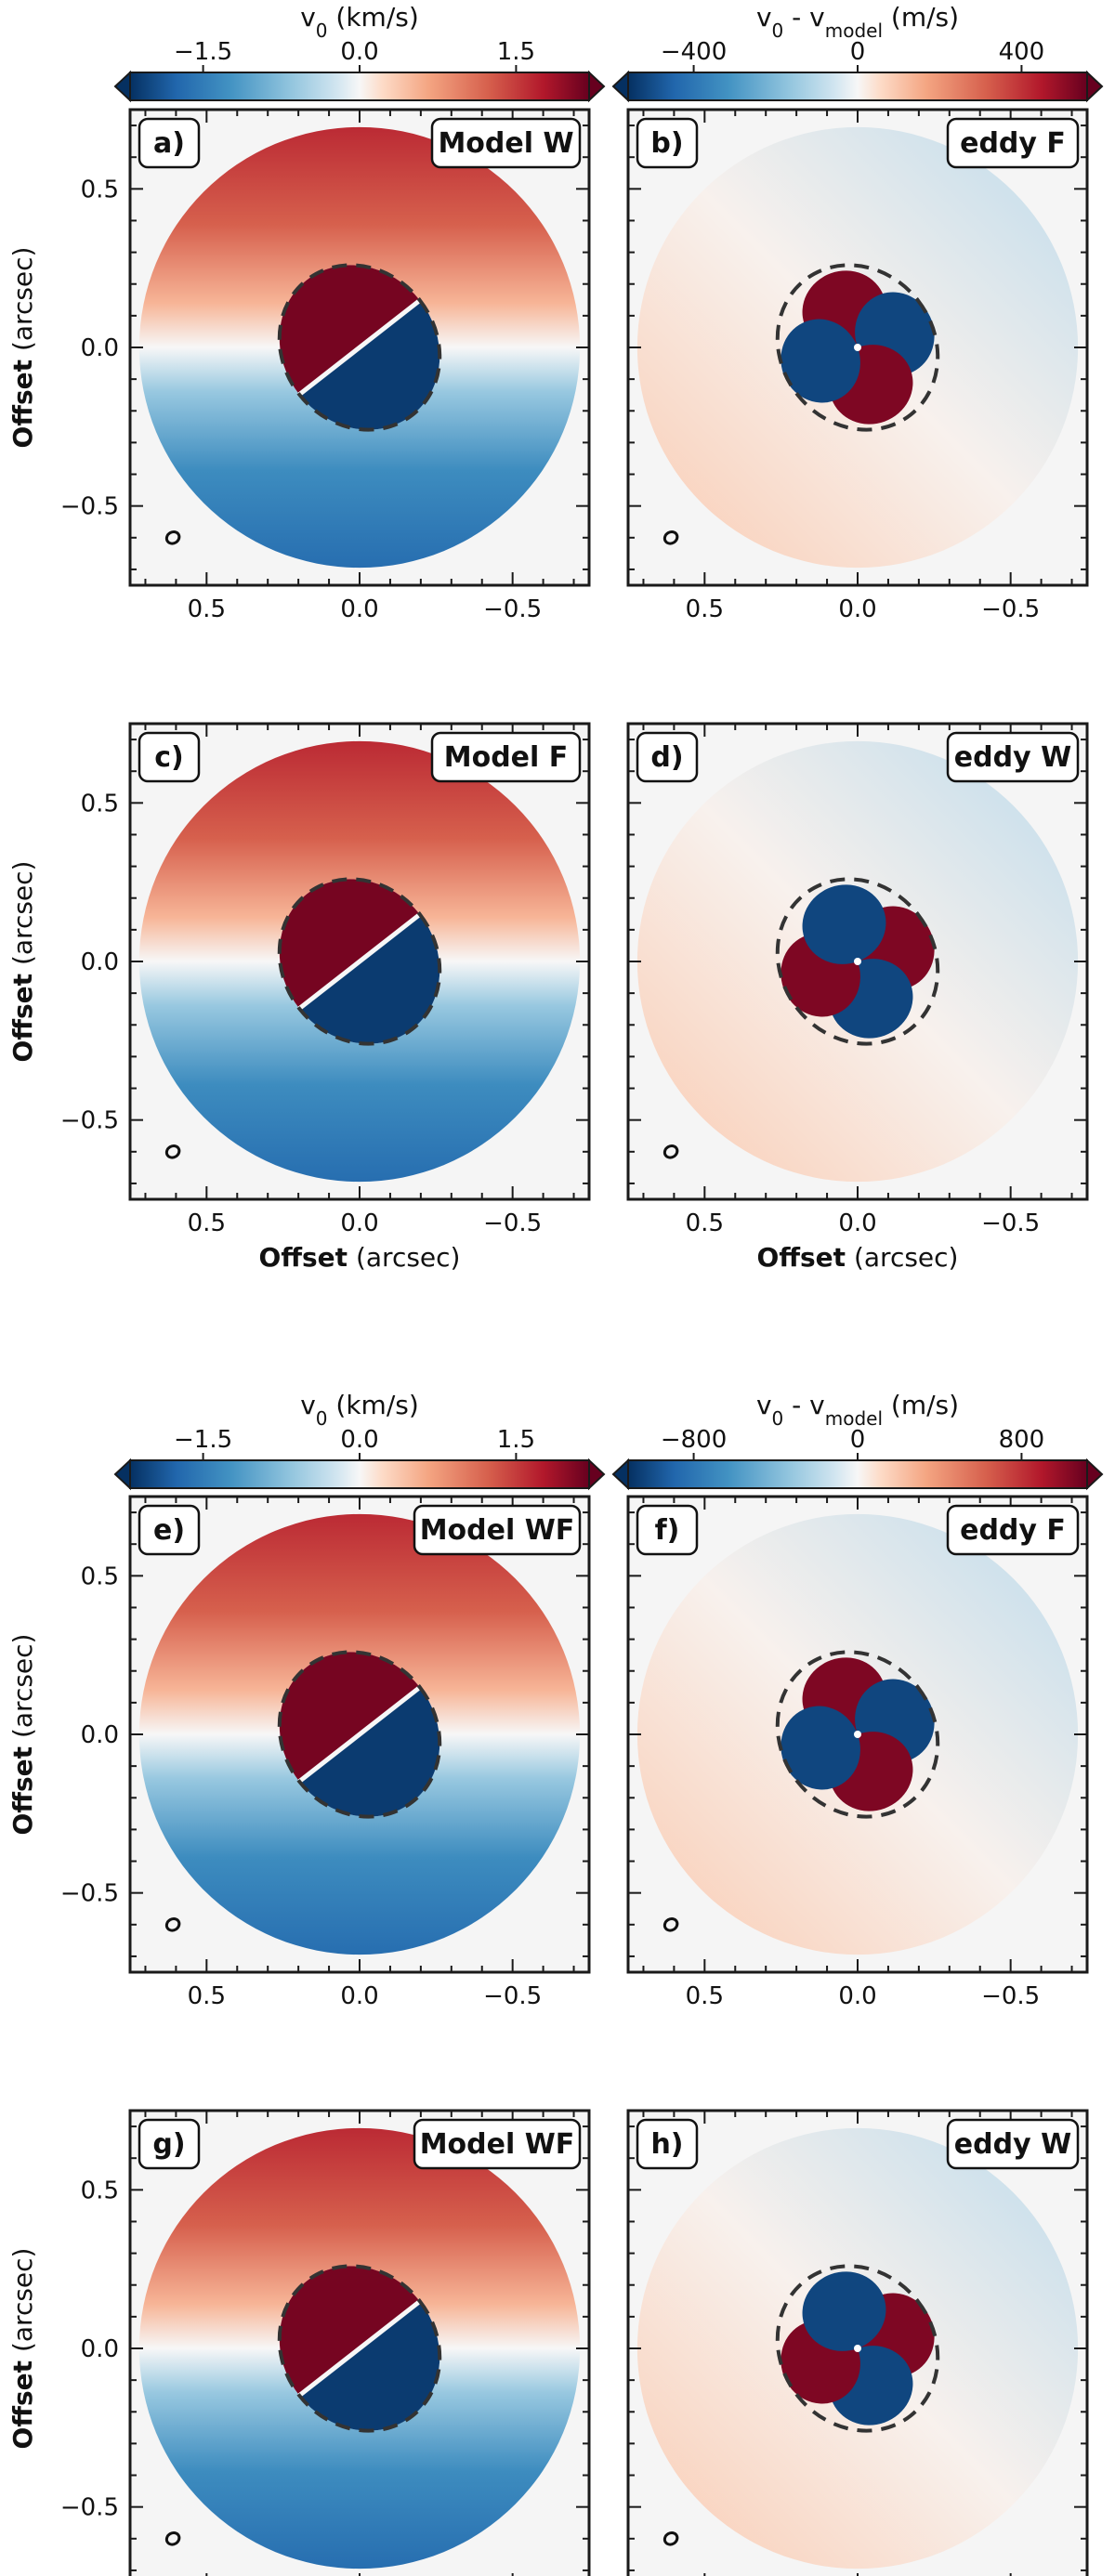 Image resolution: width=1115 pixels, height=2576 pixels. I want to click on panel-letter-text: f), so click(667, 1530).